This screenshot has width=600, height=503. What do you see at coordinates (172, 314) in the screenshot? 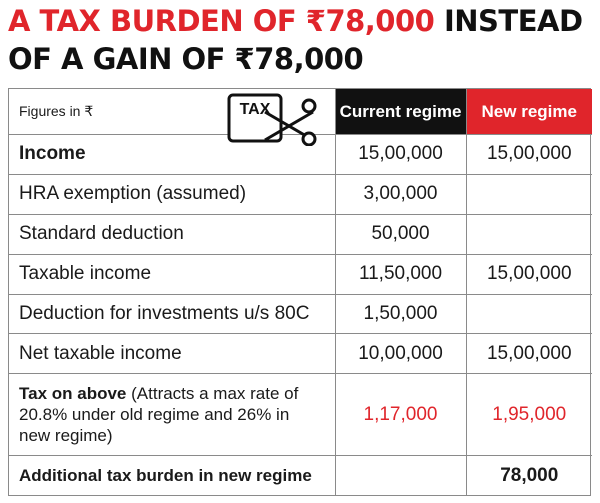
I see `row-label: Deduction for investments u/s 80C` at bounding box center [172, 314].